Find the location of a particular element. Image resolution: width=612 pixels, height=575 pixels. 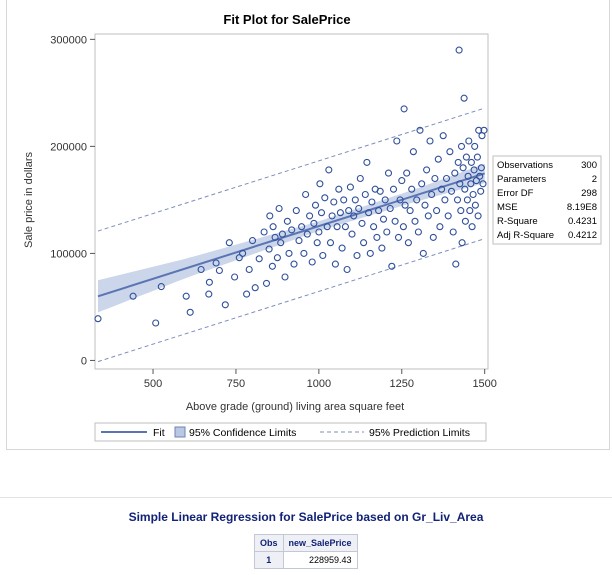

table-row: 1 228959.43 is located at coordinates (306, 560).